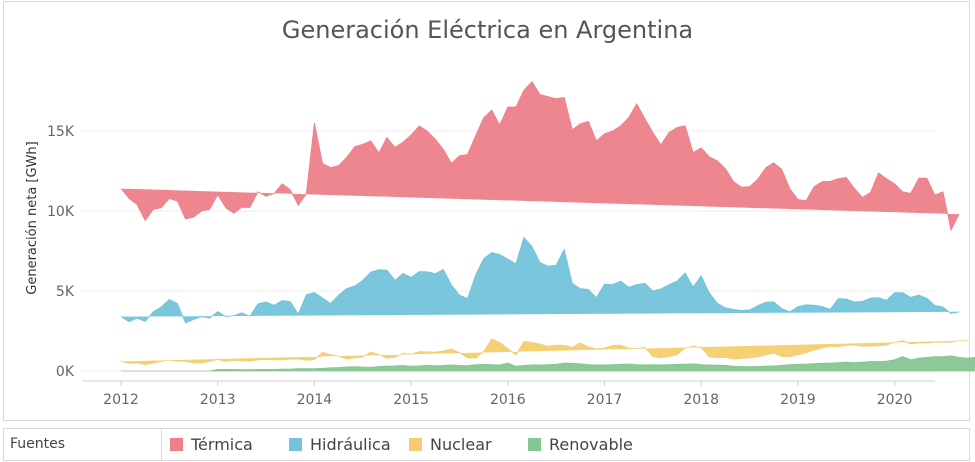 This screenshot has height=462, width=975. Describe the element at coordinates (461, 444) in the screenshot. I see `legend-label-nuclear: Nuclear` at that location.